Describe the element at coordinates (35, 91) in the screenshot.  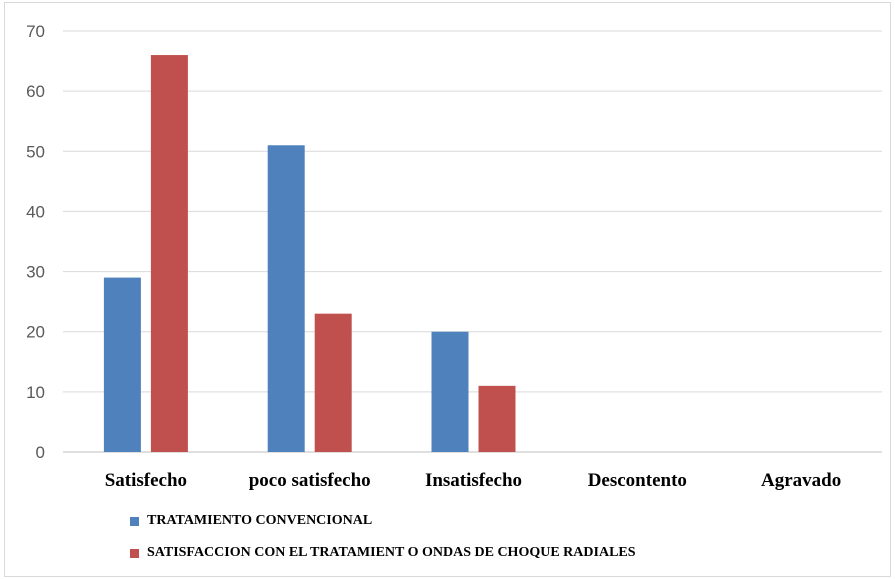
I see `y-tick-label: 60` at that location.